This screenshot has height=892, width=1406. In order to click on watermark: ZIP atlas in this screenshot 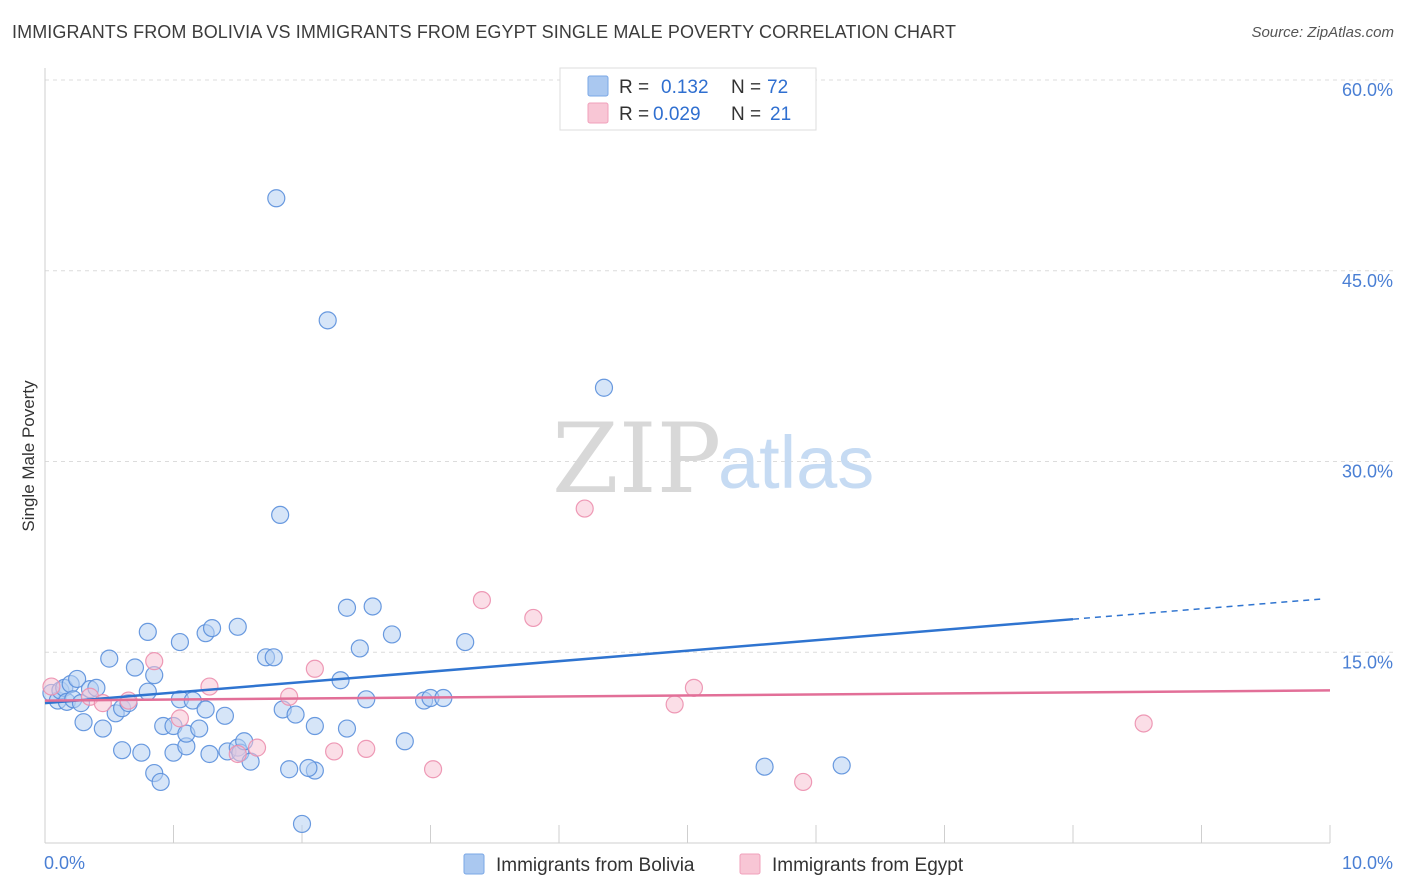, I will do `click(713, 459)`.